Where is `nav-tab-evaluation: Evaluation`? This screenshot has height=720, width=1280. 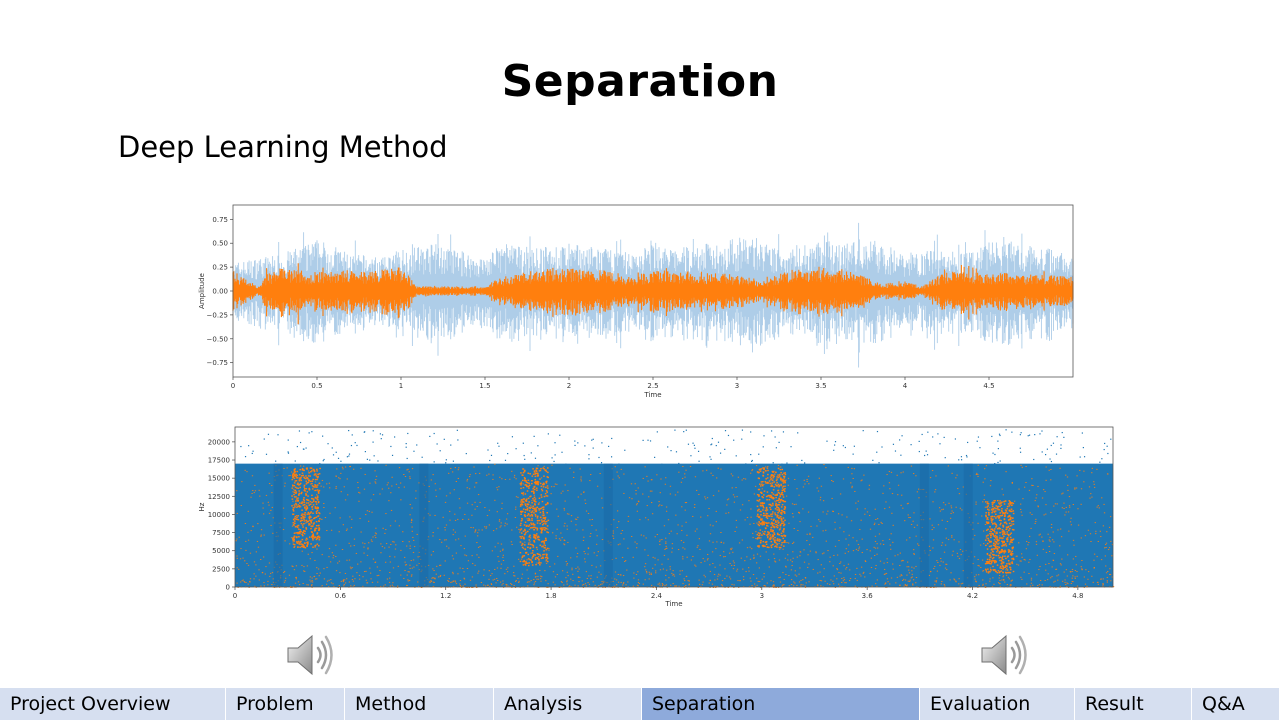 nav-tab-evaluation: Evaluation is located at coordinates (997, 704).